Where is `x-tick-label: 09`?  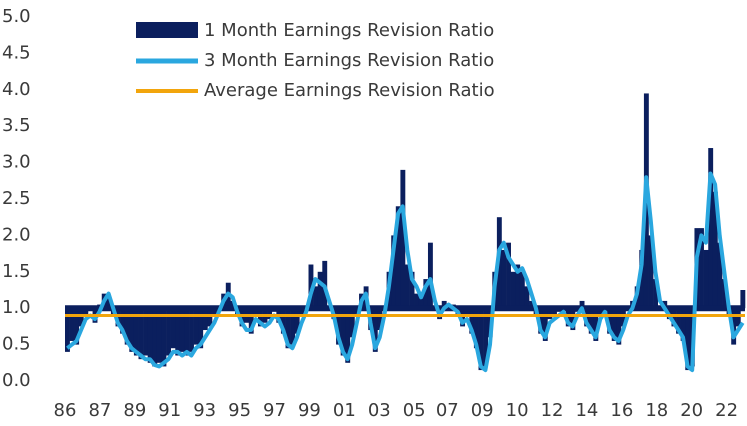 x-tick-label: 09 is located at coordinates (482, 410).